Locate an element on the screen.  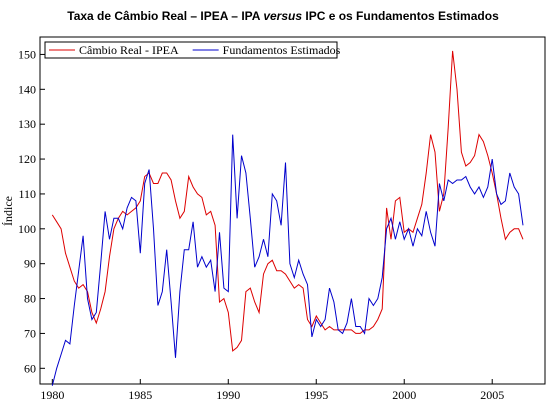
title-part: Taxa de Câmbio Real – IPEA – IPA is located at coordinates (165, 16).